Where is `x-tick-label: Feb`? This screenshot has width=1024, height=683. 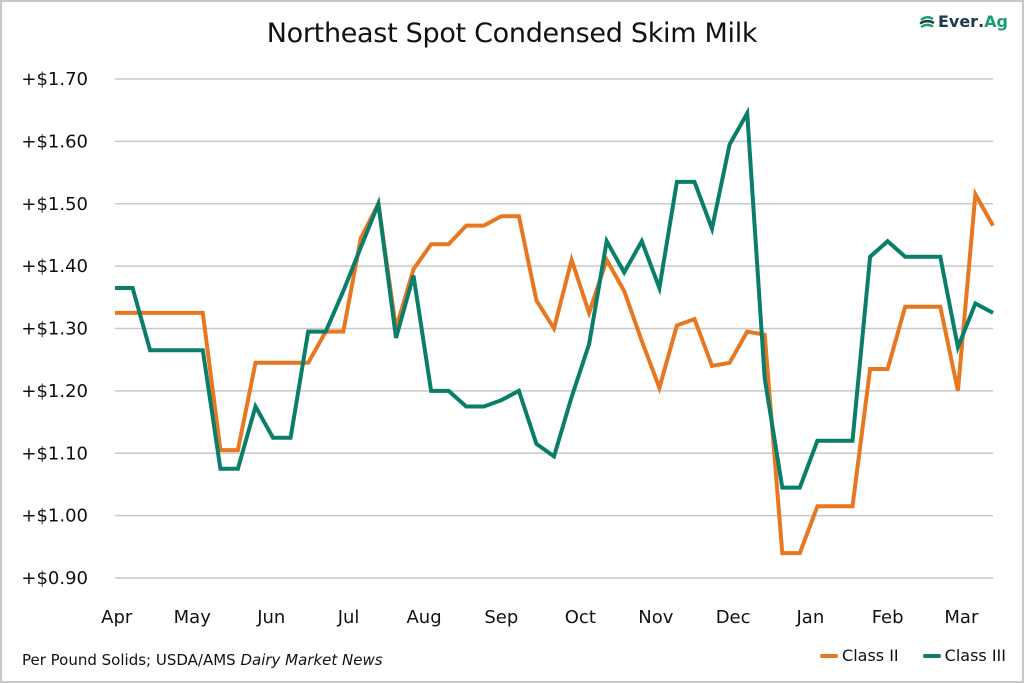
x-tick-label: Feb is located at coordinates (888, 617).